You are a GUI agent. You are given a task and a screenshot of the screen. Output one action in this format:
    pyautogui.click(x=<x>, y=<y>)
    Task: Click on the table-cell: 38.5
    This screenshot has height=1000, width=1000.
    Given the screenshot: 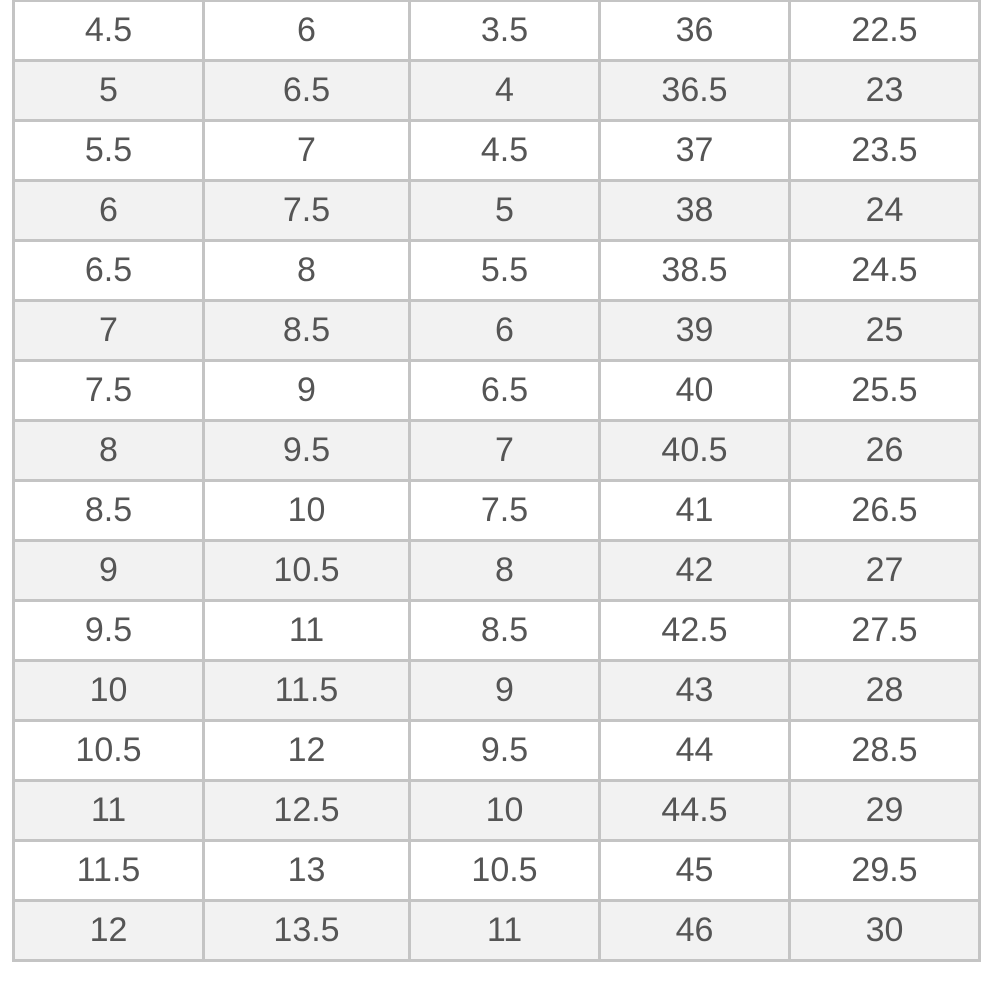 What is the action you would take?
    pyautogui.click(x=694, y=270)
    